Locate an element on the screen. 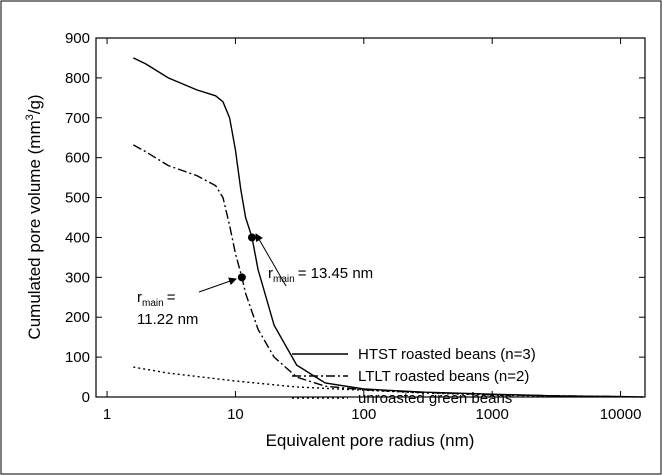 Image resolution: width=662 pixels, height=475 pixels. legend-label: HTST roasted beans (n=3) is located at coordinates (447, 354).